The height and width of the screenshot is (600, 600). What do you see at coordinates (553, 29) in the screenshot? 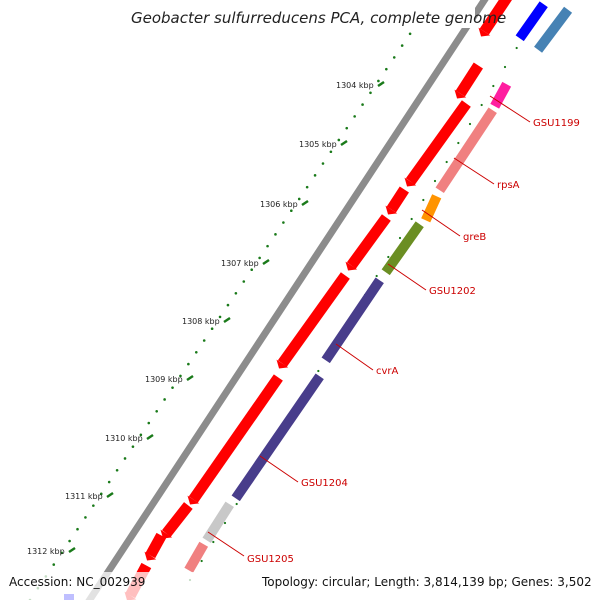
I see `top-steel-cds` at bounding box center [553, 29].